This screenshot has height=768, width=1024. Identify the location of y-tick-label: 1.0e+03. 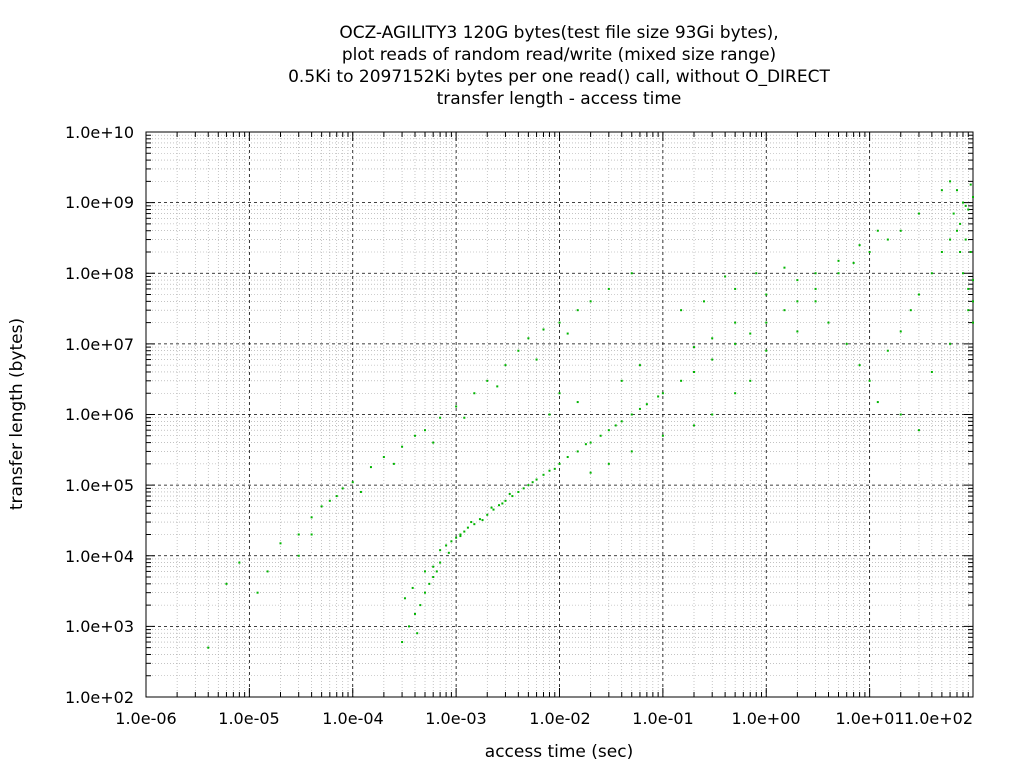
(99, 626).